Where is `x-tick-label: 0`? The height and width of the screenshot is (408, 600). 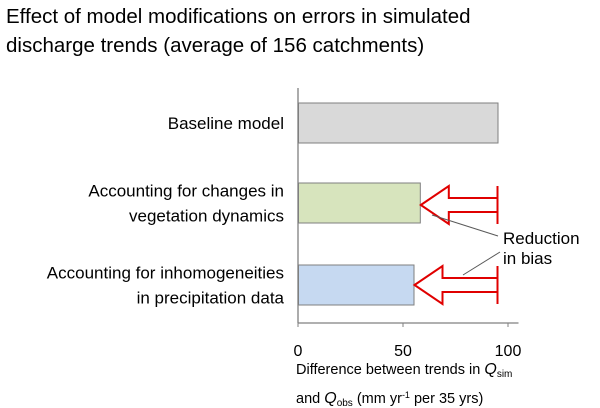 x-tick-label: 0 is located at coordinates (298, 351).